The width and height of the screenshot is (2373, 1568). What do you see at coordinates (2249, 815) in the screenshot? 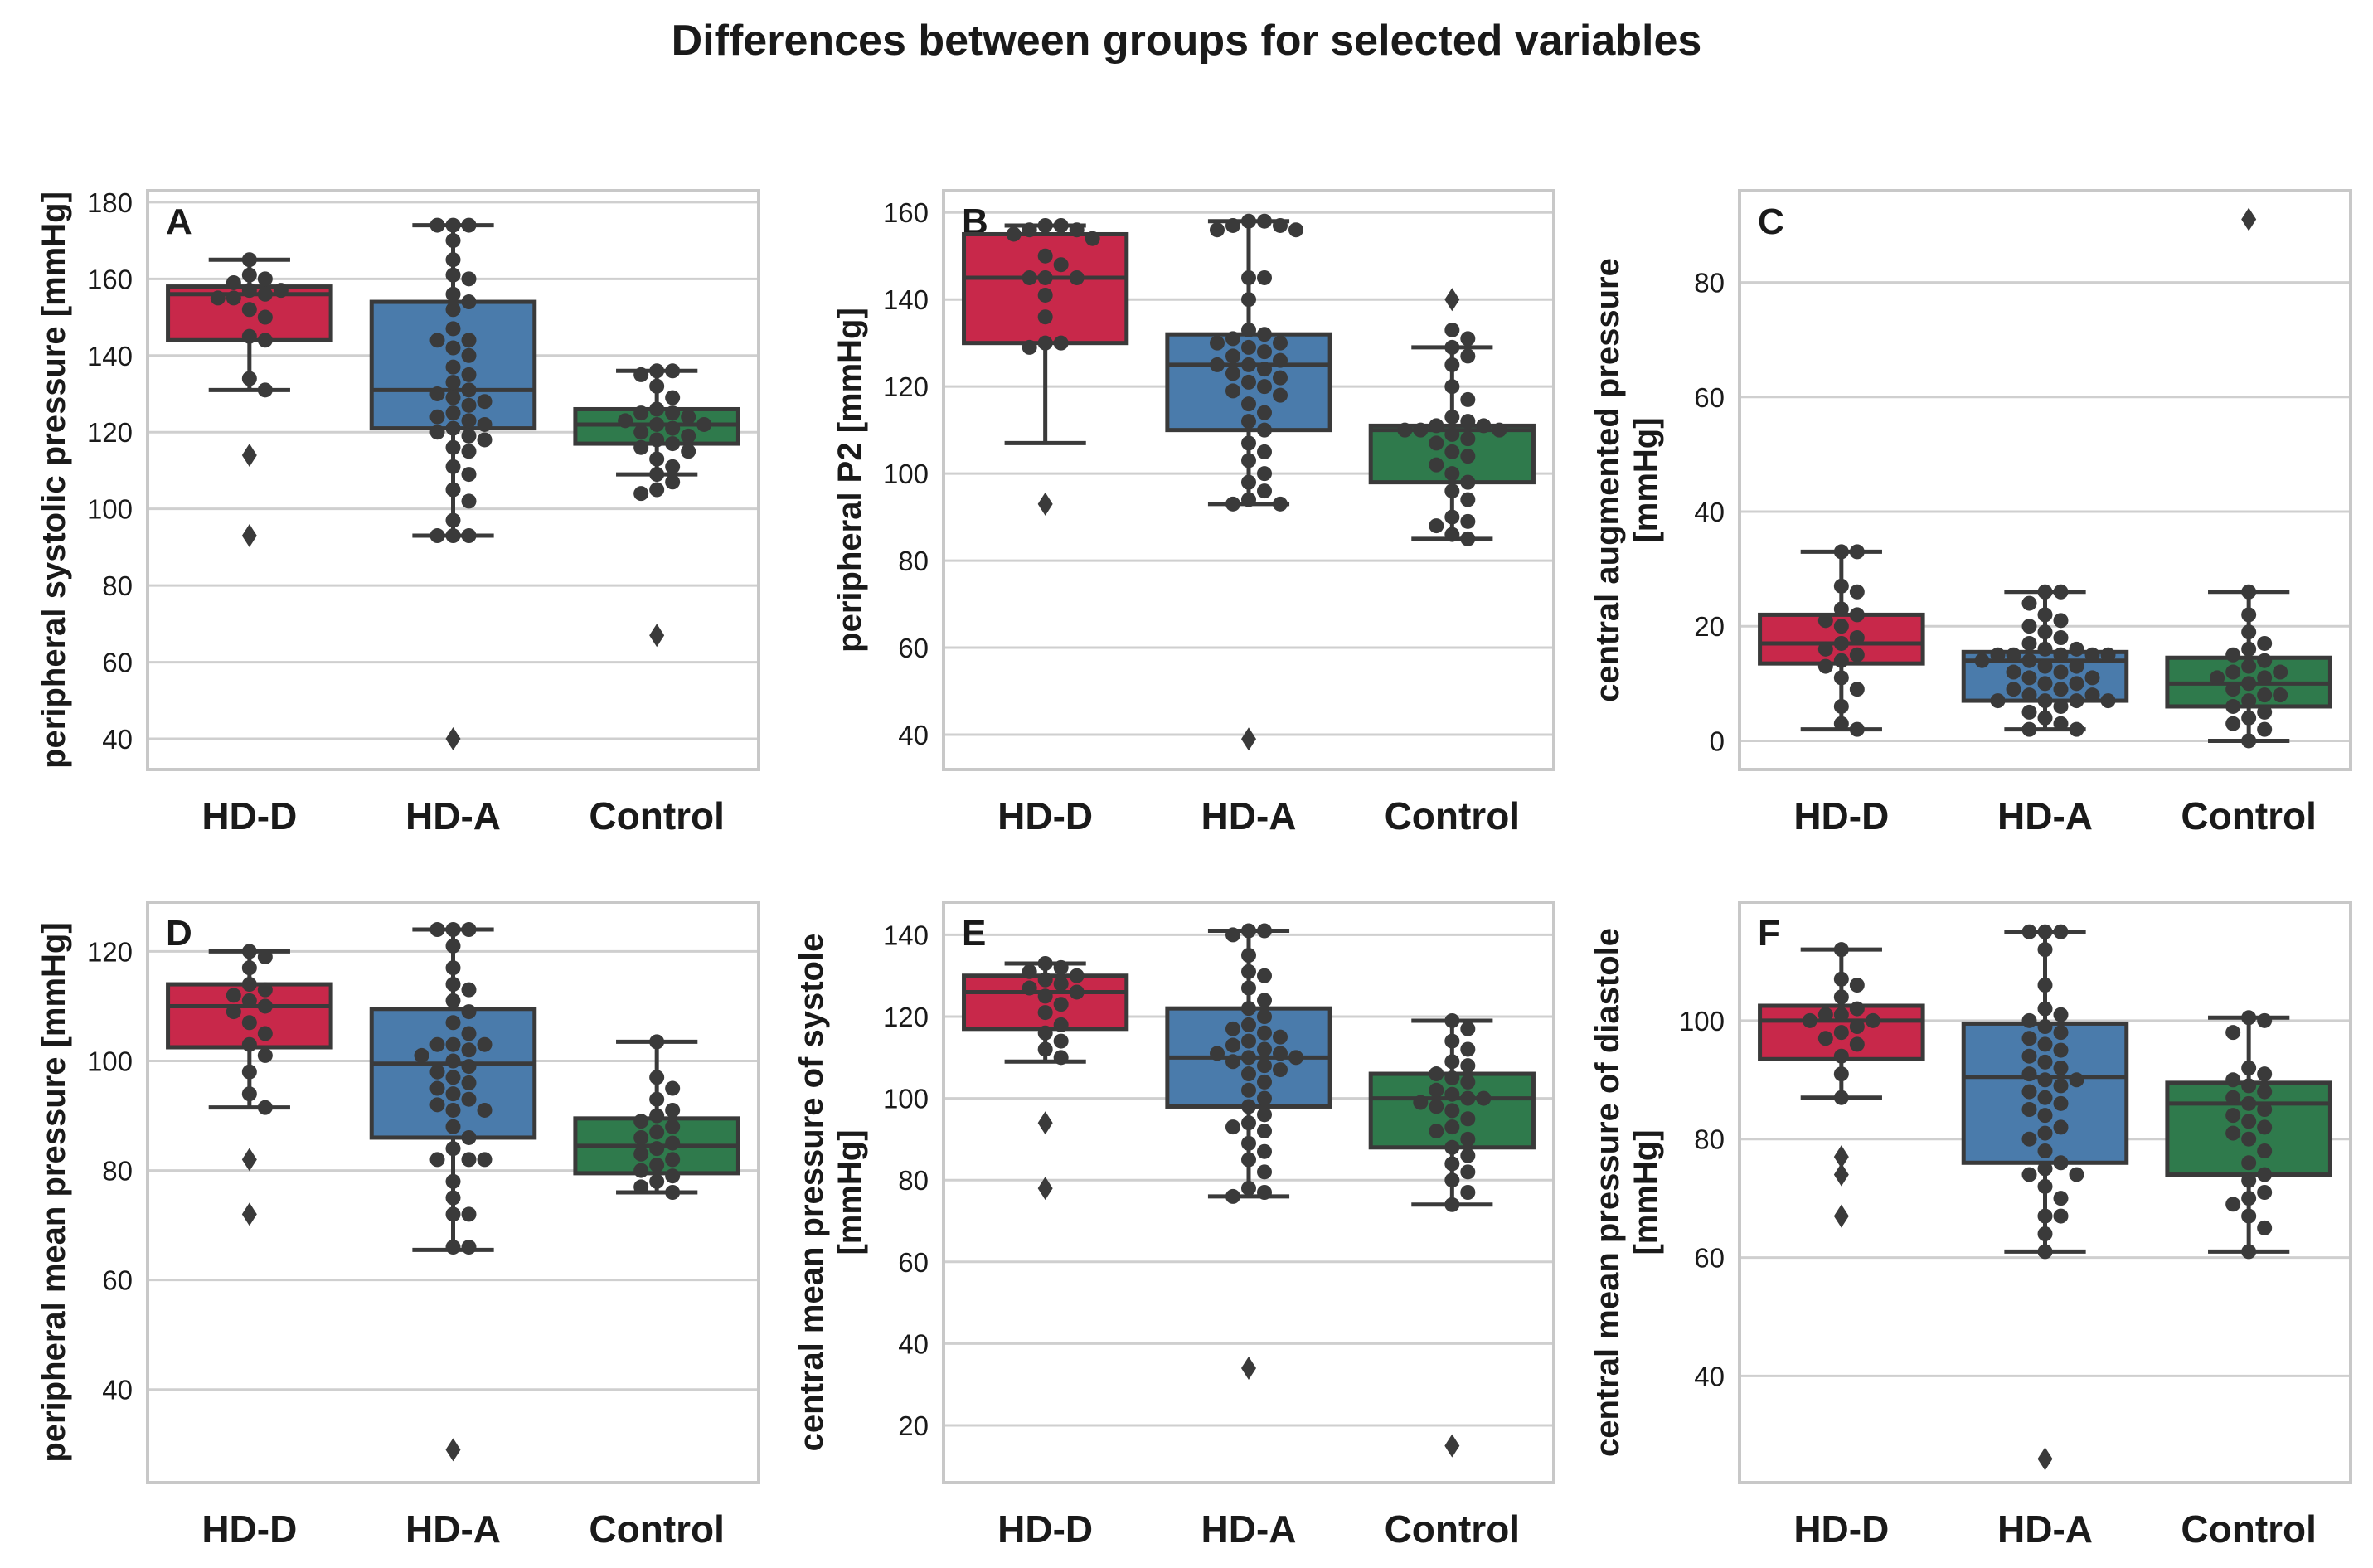
I see `x-tick-label: Control` at bounding box center [2249, 815].